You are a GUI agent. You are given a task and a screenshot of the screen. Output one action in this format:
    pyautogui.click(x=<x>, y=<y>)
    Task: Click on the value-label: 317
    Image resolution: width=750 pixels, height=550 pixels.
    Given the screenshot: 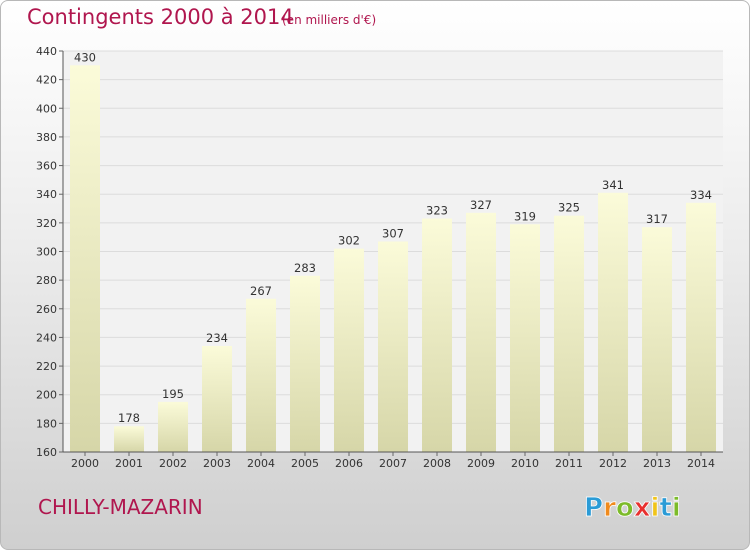 What is the action you would take?
    pyautogui.click(x=657, y=219)
    